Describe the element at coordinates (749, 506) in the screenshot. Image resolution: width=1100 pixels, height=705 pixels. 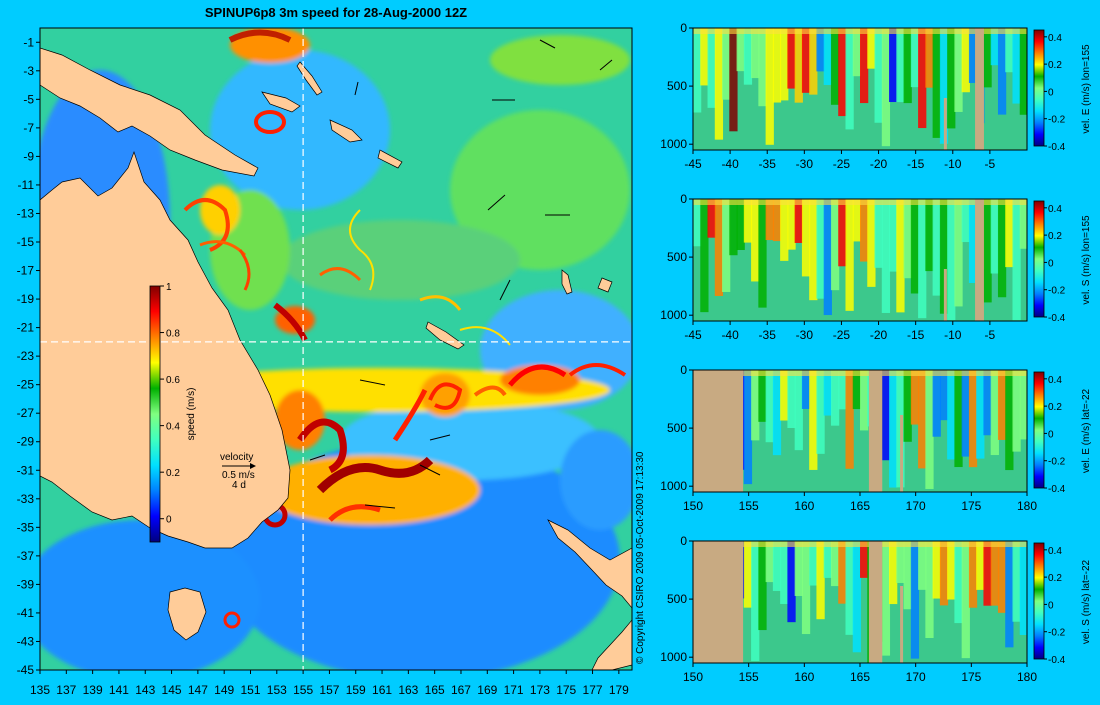
I see `section-x-tick-label: 155` at that location.